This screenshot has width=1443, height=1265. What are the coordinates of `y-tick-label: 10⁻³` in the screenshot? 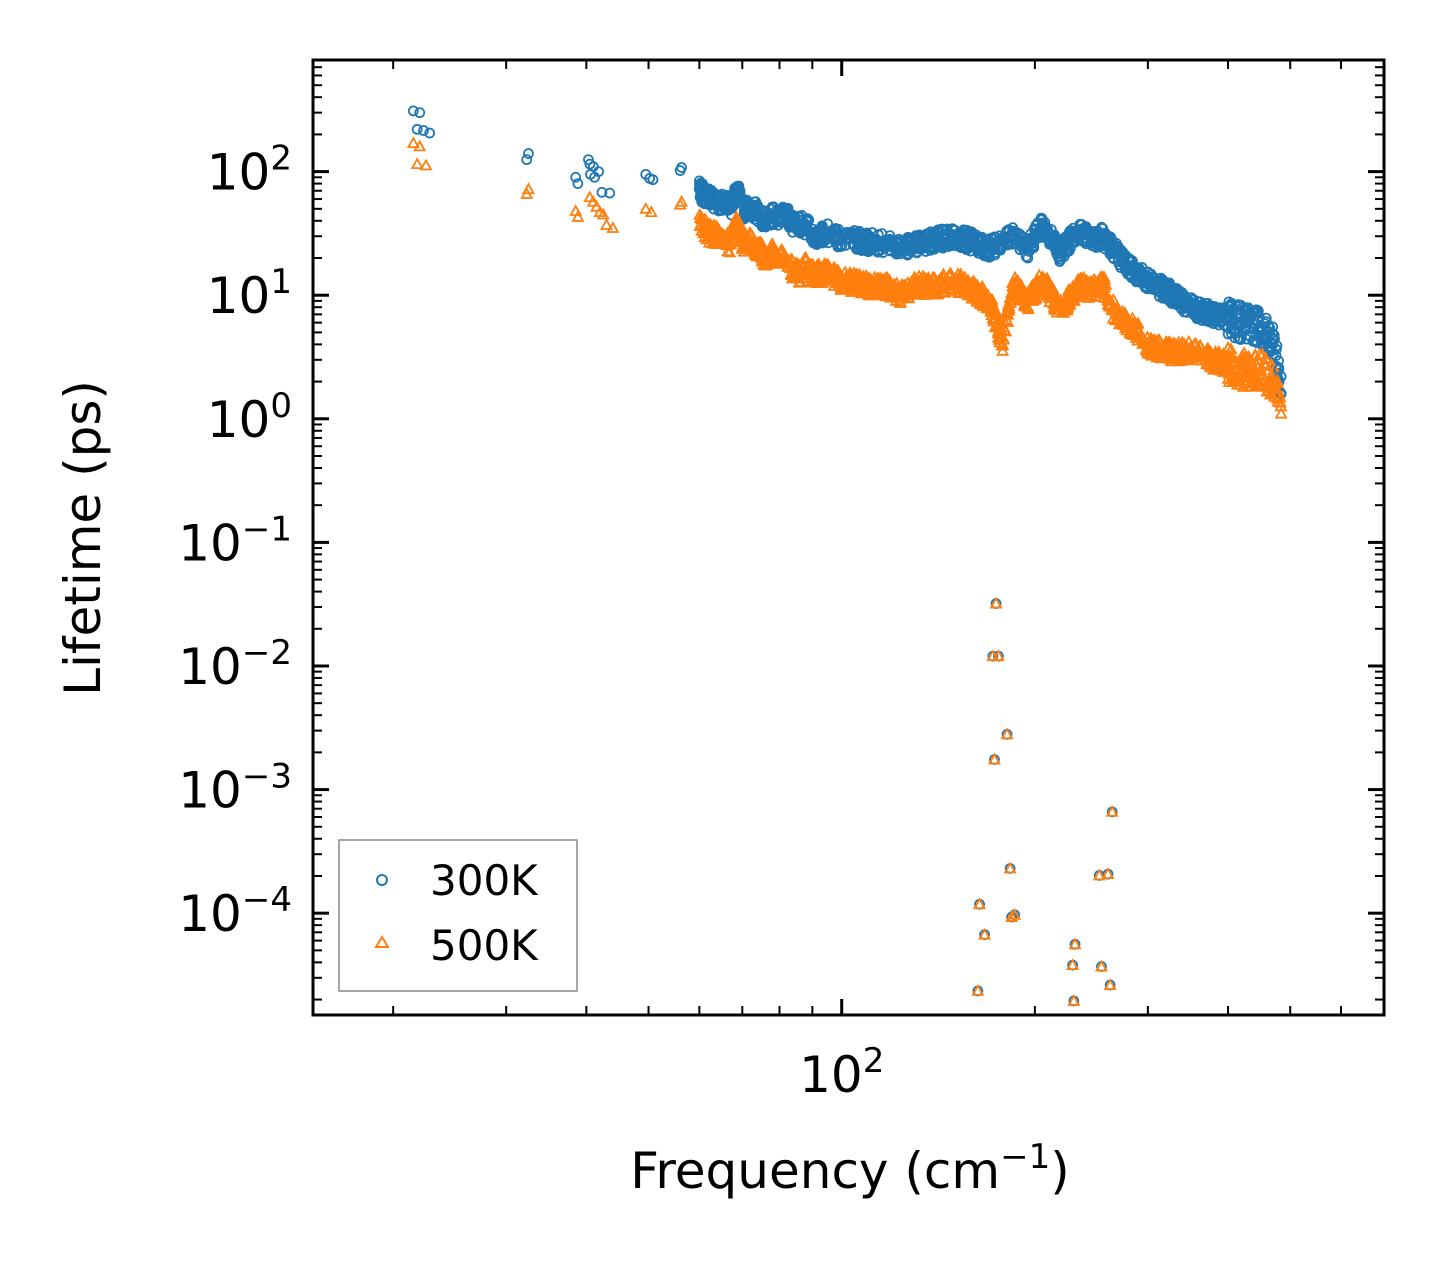 It's located at (235, 788).